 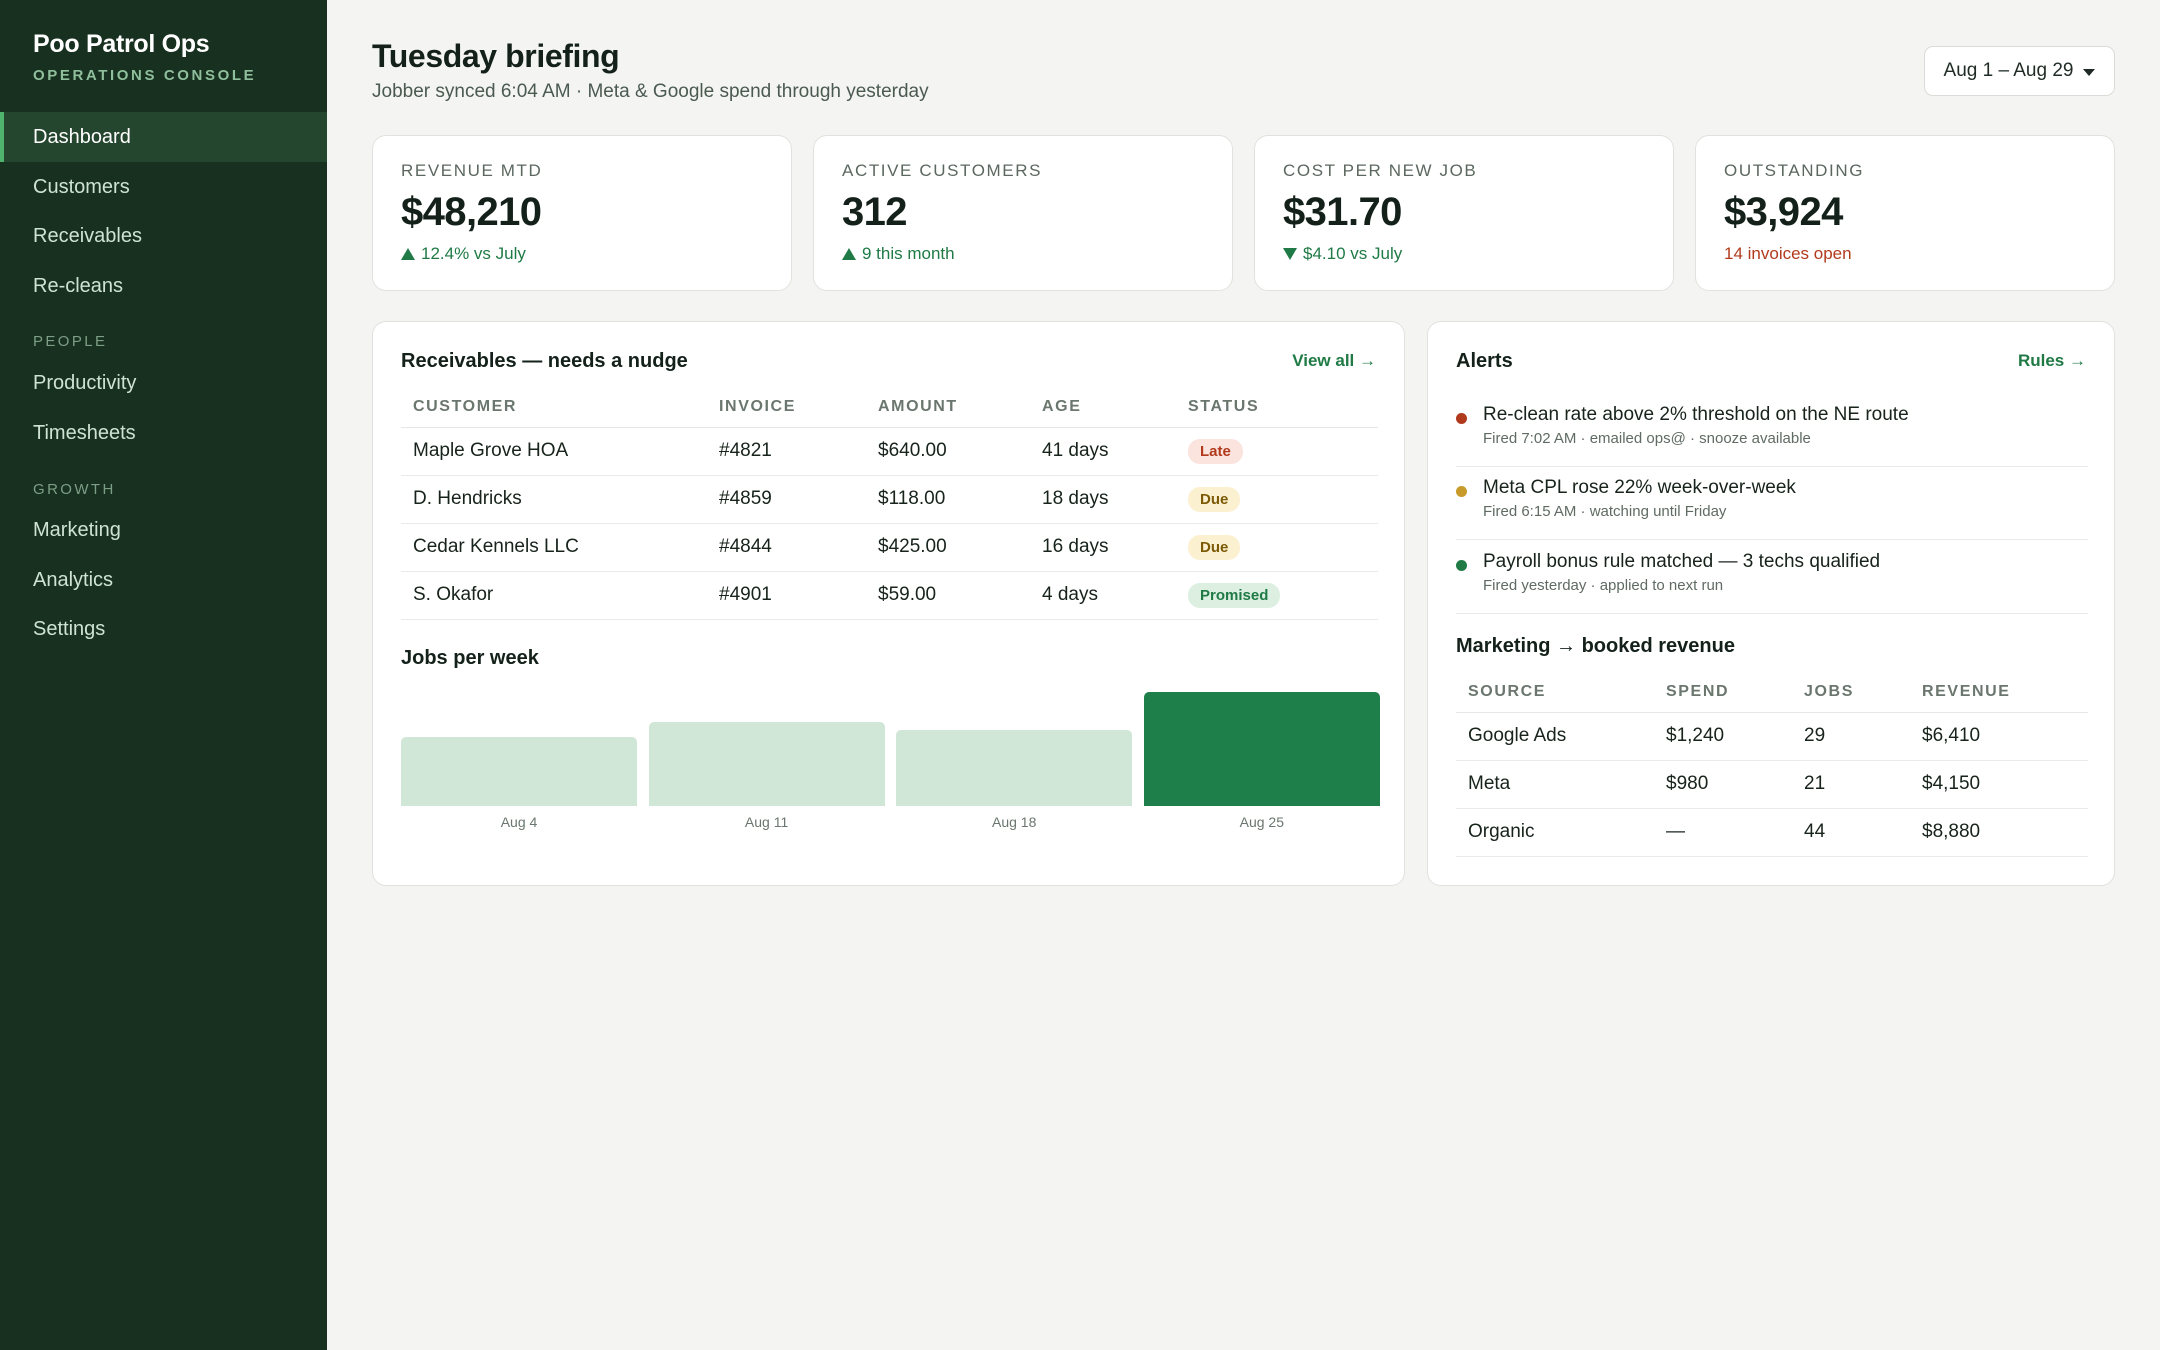 I want to click on spend-cell: $980, so click(x=1723, y=784).